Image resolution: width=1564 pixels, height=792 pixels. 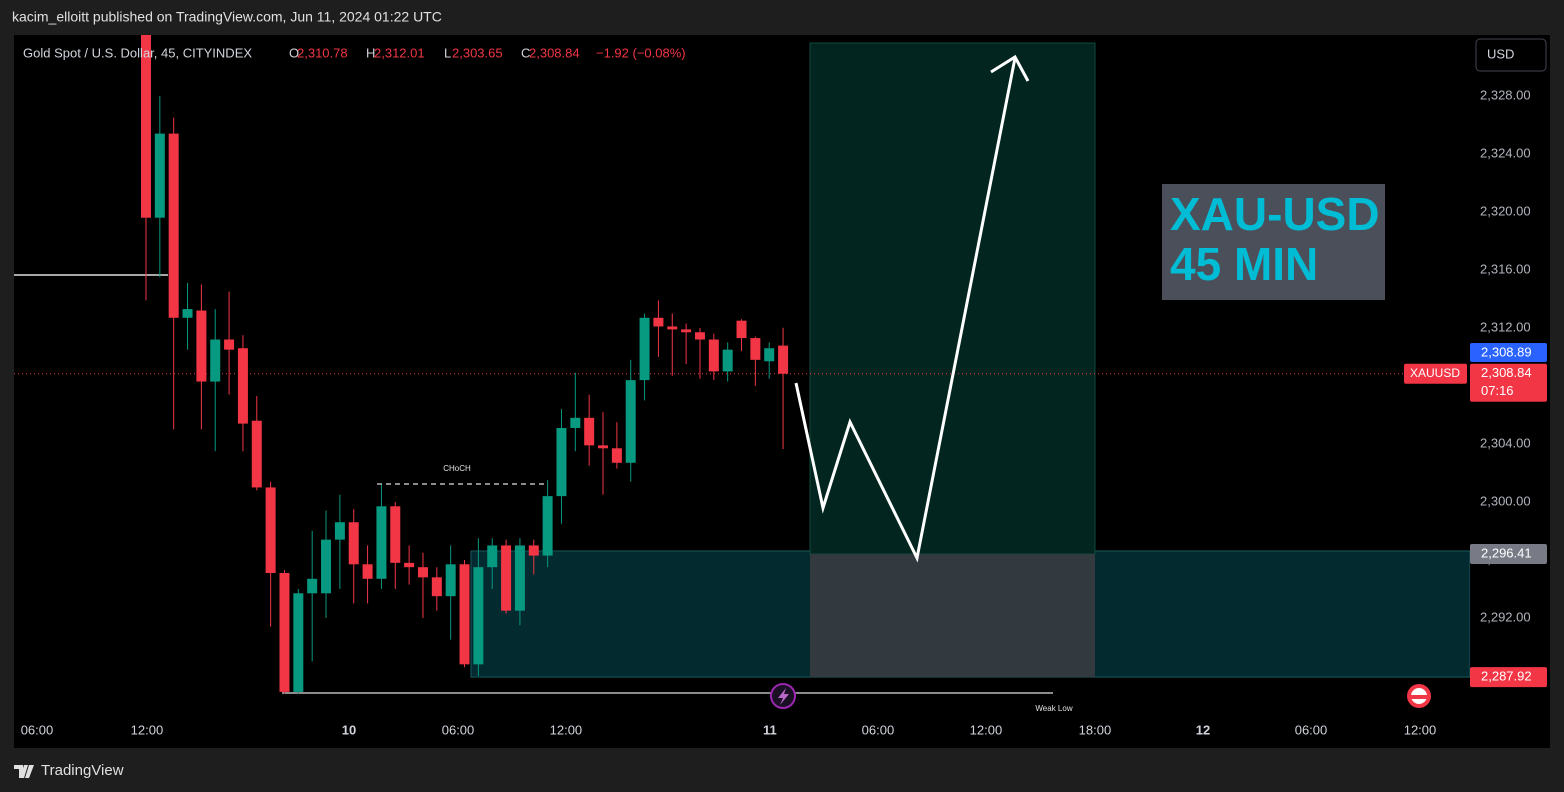 What do you see at coordinates (294, 52) in the screenshot?
I see `ohlc-letter: O` at bounding box center [294, 52].